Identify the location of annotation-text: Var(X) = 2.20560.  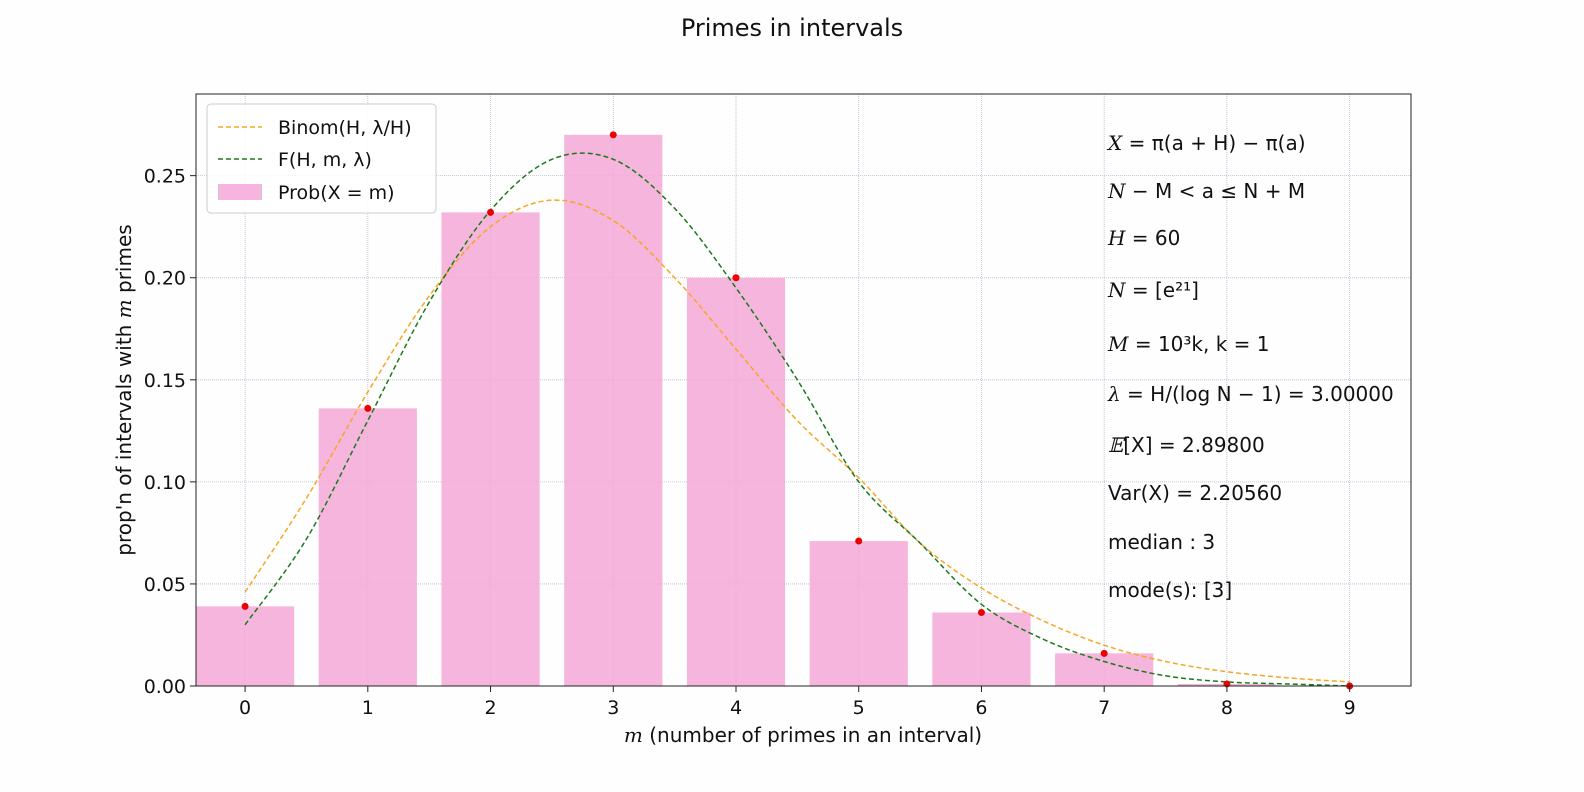
(1195, 493).